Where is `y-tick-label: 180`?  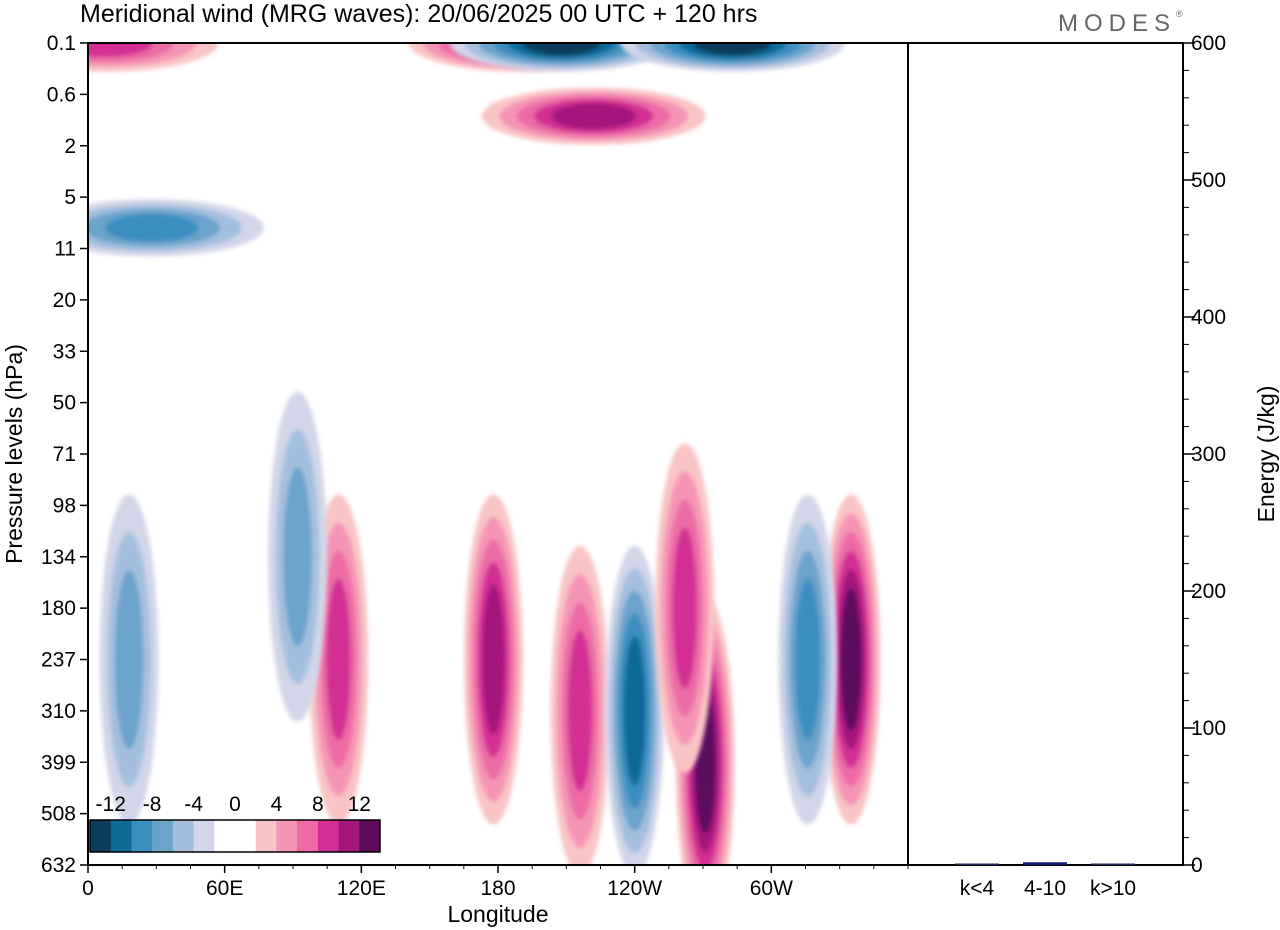 y-tick-label: 180 is located at coordinates (58, 608).